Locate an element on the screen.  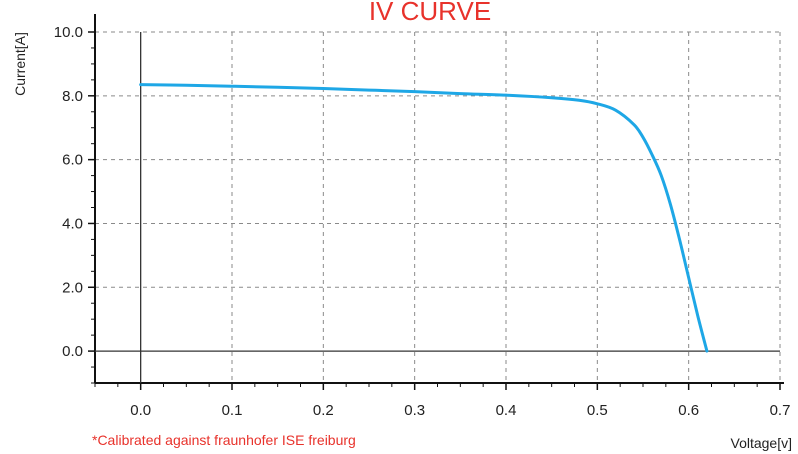
y-tick-label-0: 0.0 is located at coordinates (72, 351).